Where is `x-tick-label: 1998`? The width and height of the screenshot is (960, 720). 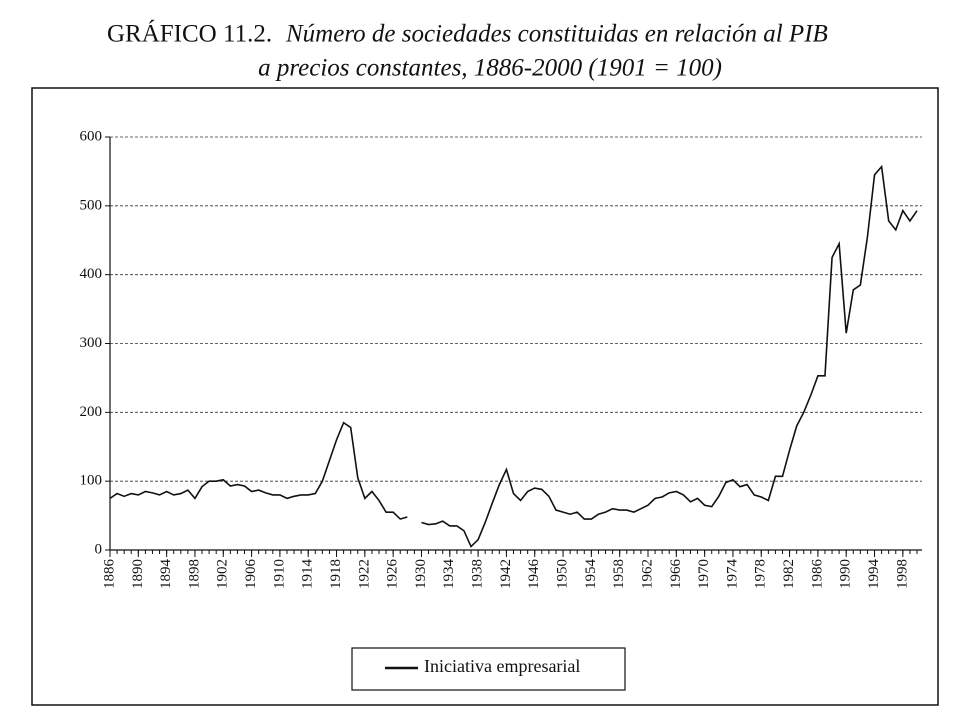
x-tick-label: 1998 is located at coordinates (902, 574).